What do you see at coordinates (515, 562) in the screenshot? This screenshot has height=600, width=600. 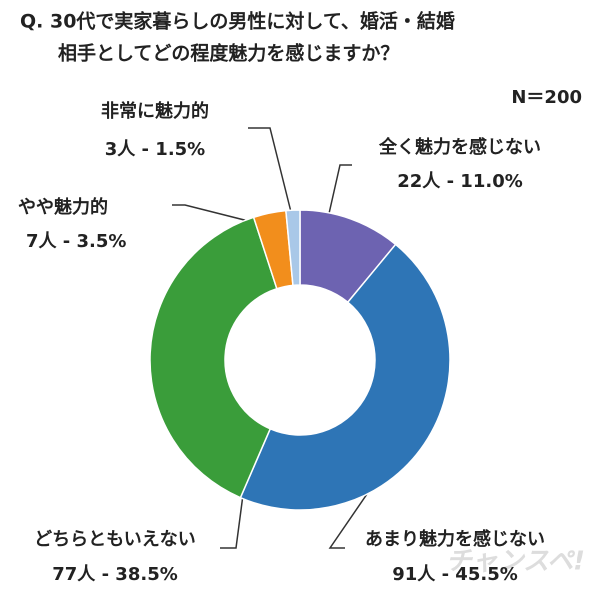 I see `watermark: チャンスペ!` at bounding box center [515, 562].